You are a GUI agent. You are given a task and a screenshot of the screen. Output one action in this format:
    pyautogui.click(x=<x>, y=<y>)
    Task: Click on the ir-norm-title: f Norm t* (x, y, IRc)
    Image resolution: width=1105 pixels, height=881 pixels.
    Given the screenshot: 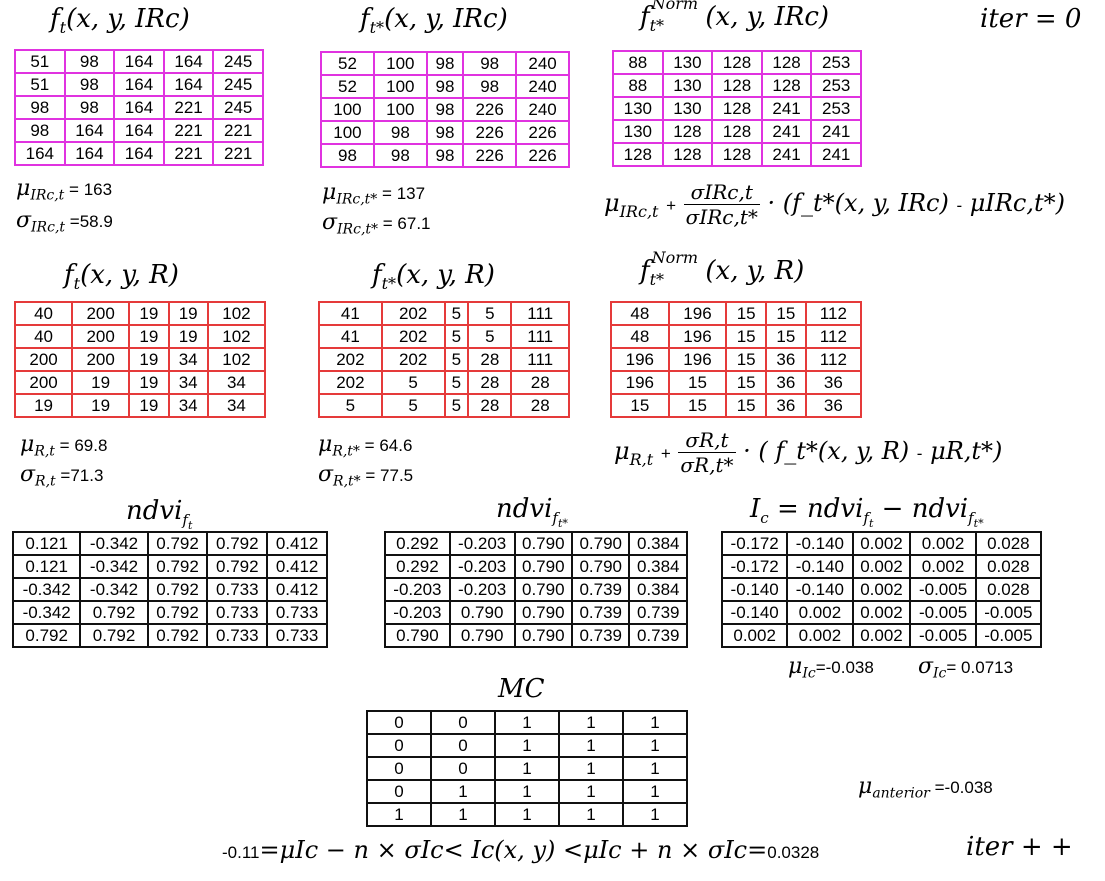 What is the action you would take?
    pyautogui.click(x=735, y=18)
    